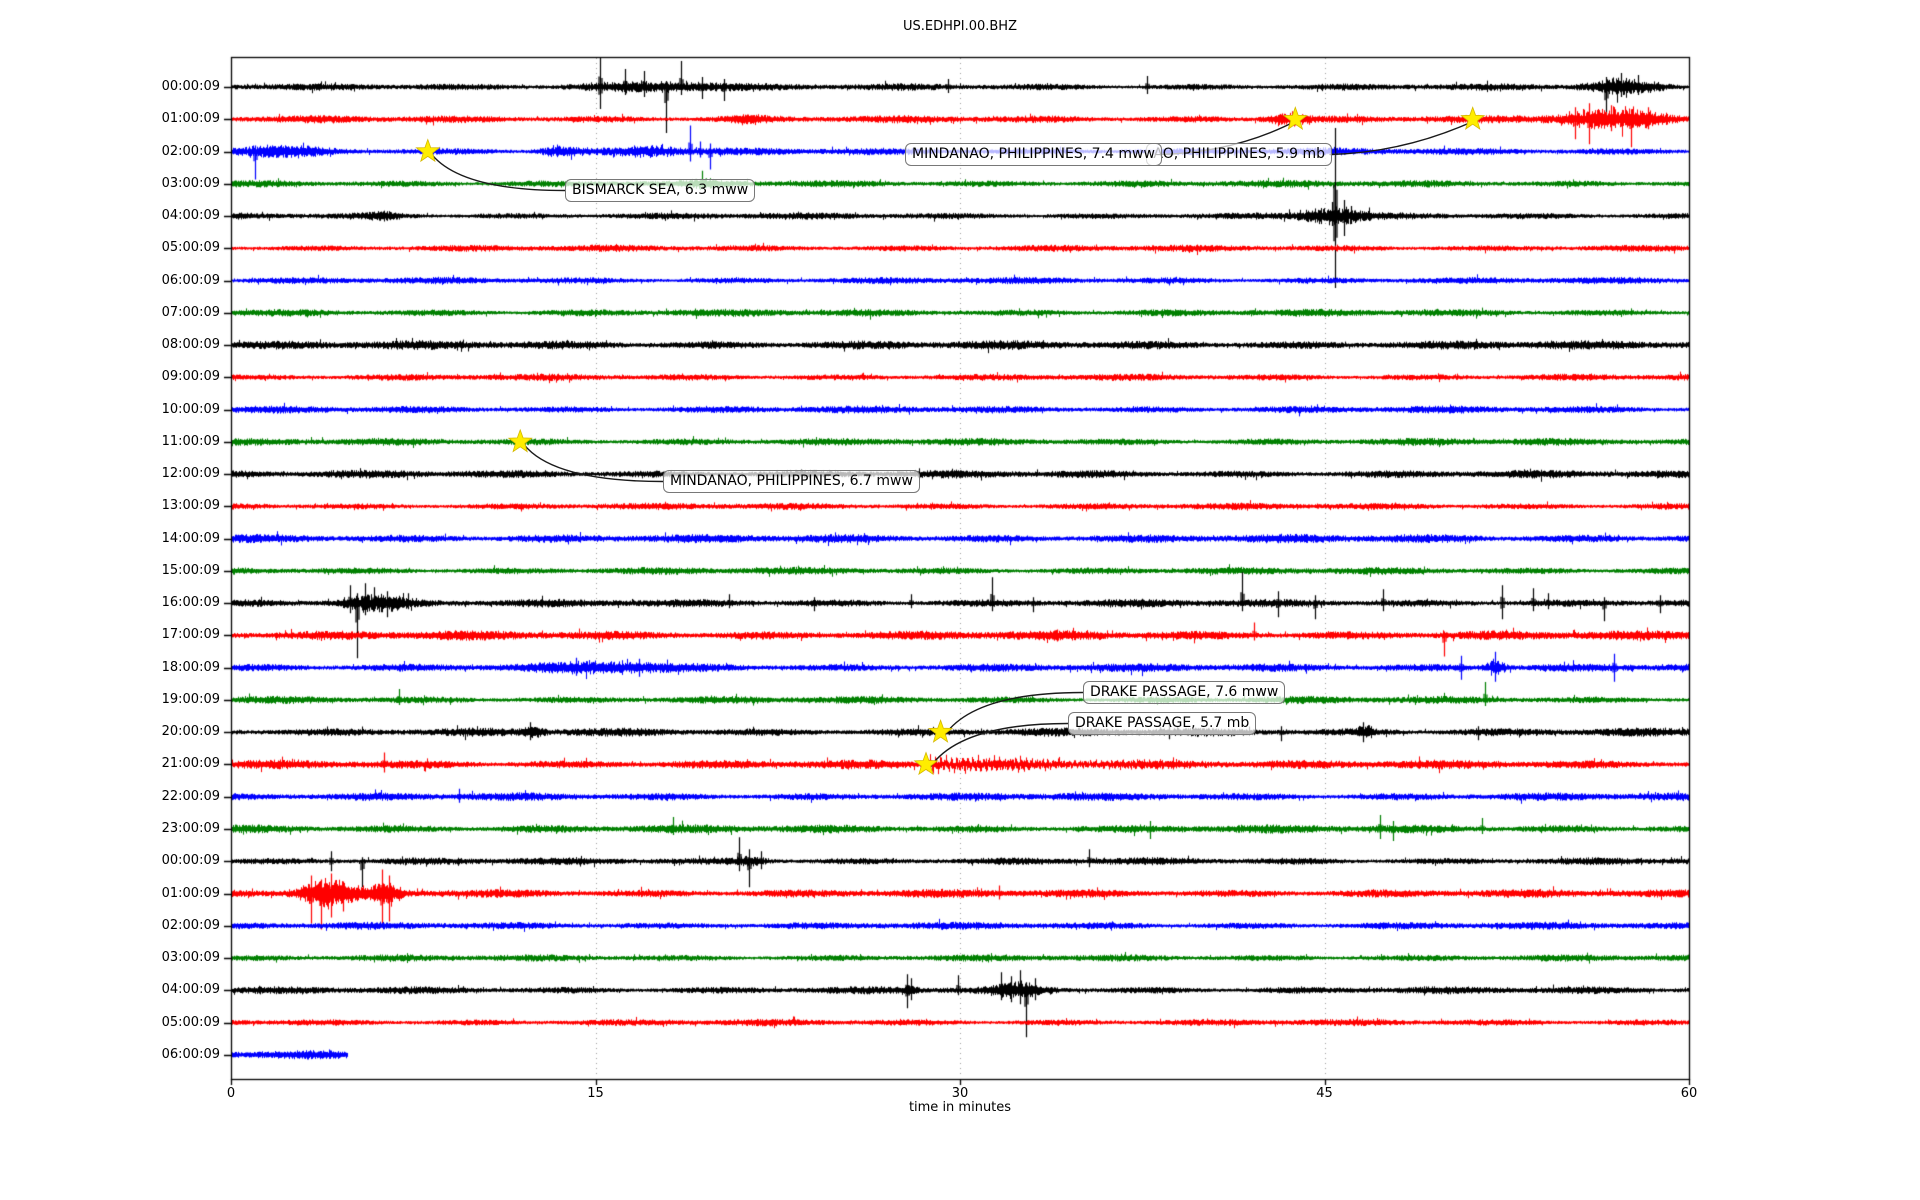 The height and width of the screenshot is (1200, 1920). I want to click on row-time-label: 07:00:09, so click(190, 312).